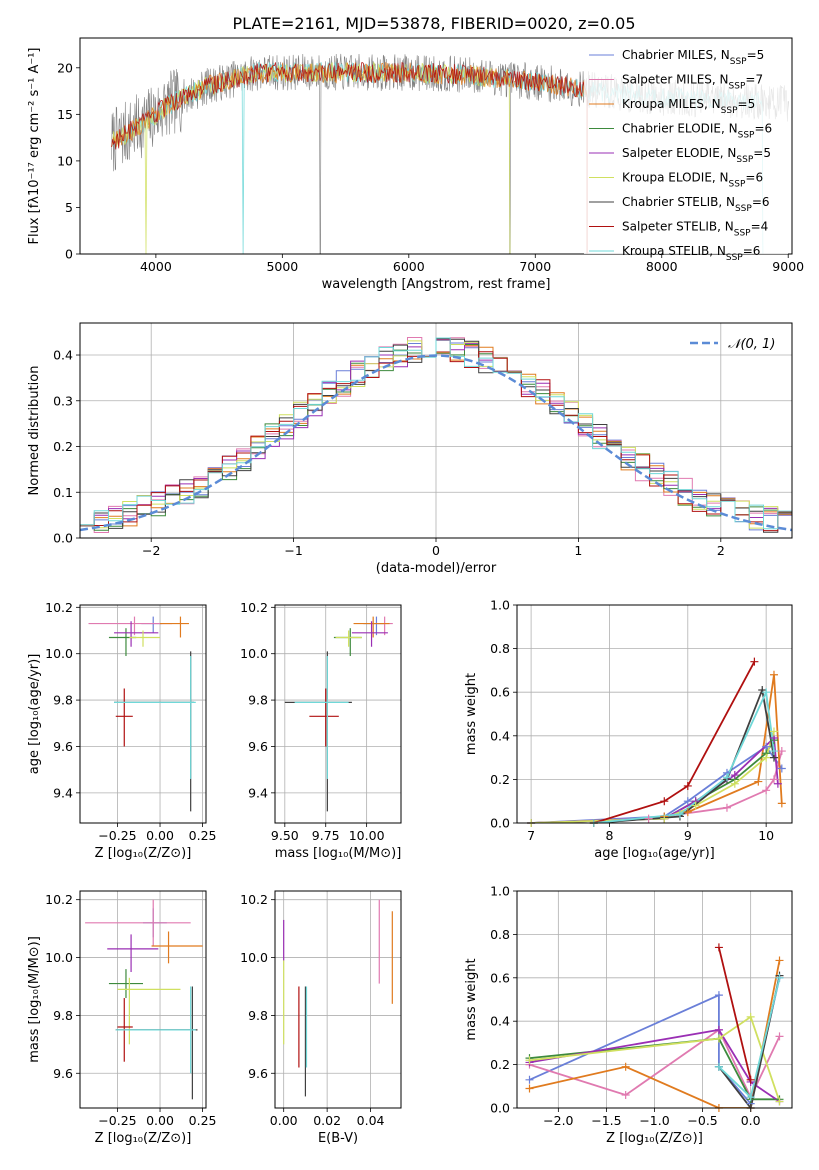 Image resolution: width=819 pixels, height=1170 pixels. I want to click on x-tick-label: 9, so click(688, 835).